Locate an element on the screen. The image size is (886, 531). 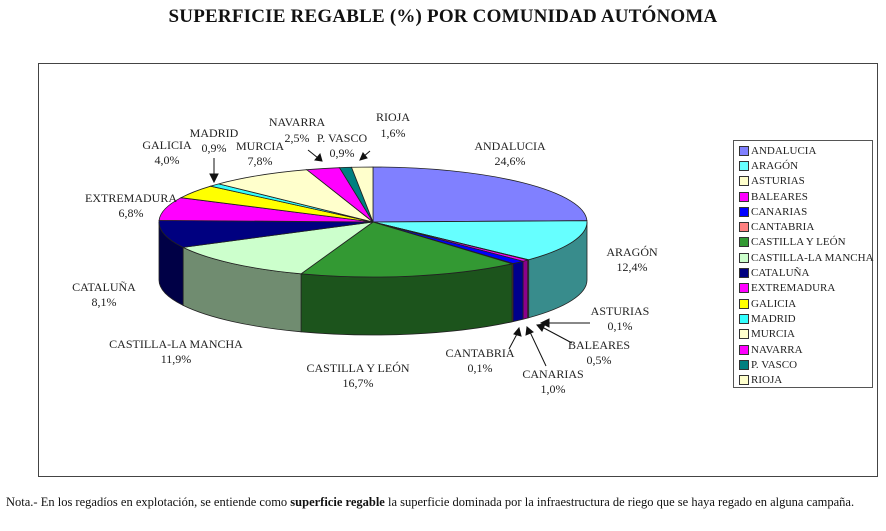
legend-item: CASTILLA-LA MANCHA is located at coordinates (806, 257).